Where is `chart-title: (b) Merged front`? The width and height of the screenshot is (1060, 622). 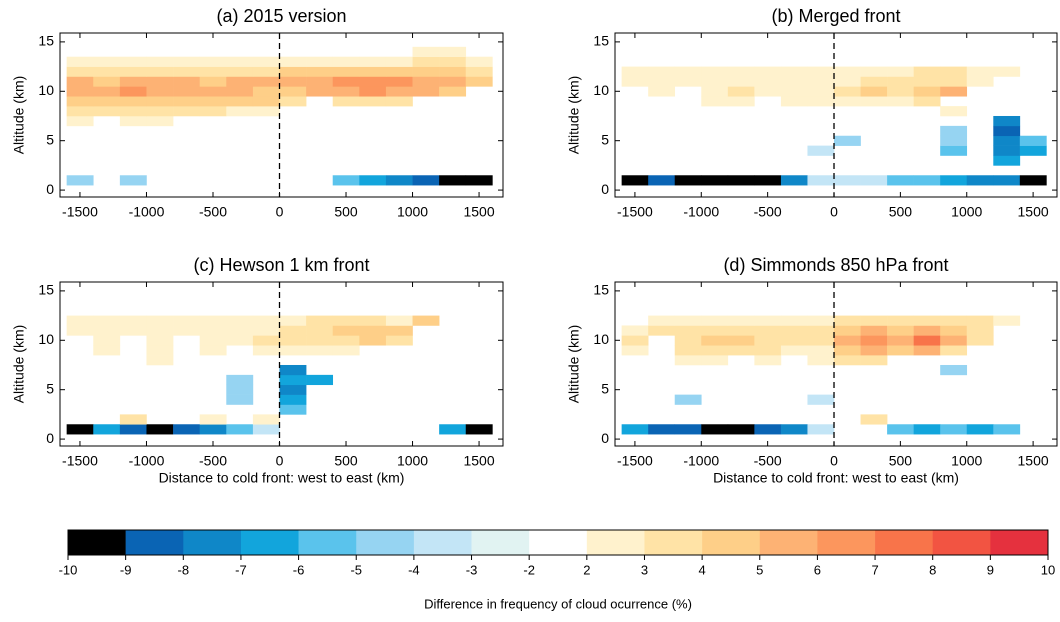 chart-title: (b) Merged front is located at coordinates (835, 16).